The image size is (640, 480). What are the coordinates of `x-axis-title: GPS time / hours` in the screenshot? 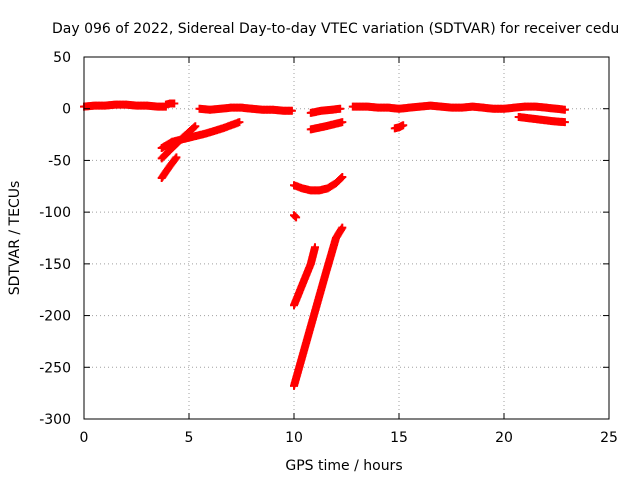 It's located at (343, 466).